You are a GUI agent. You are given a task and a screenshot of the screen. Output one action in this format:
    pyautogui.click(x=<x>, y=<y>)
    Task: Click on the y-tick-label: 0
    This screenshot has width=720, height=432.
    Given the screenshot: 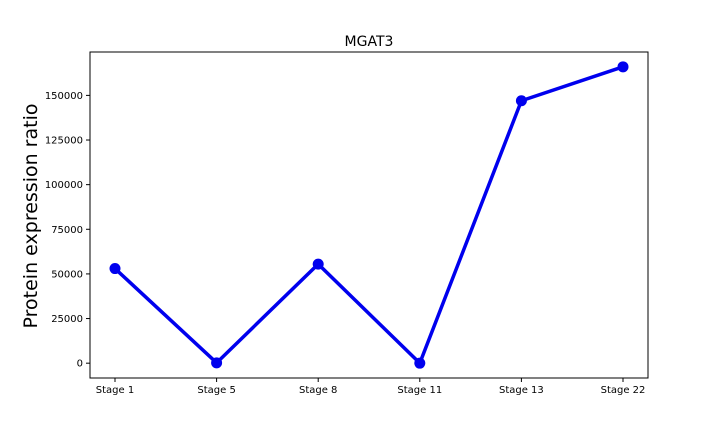 What is the action you would take?
    pyautogui.click(x=80, y=364)
    